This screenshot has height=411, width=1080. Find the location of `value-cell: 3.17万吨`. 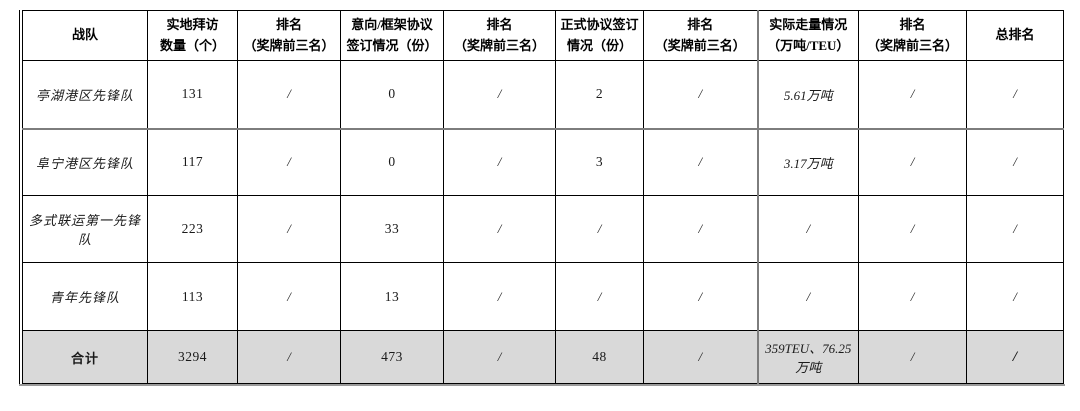

value-cell: 3.17万吨 is located at coordinates (807, 162).